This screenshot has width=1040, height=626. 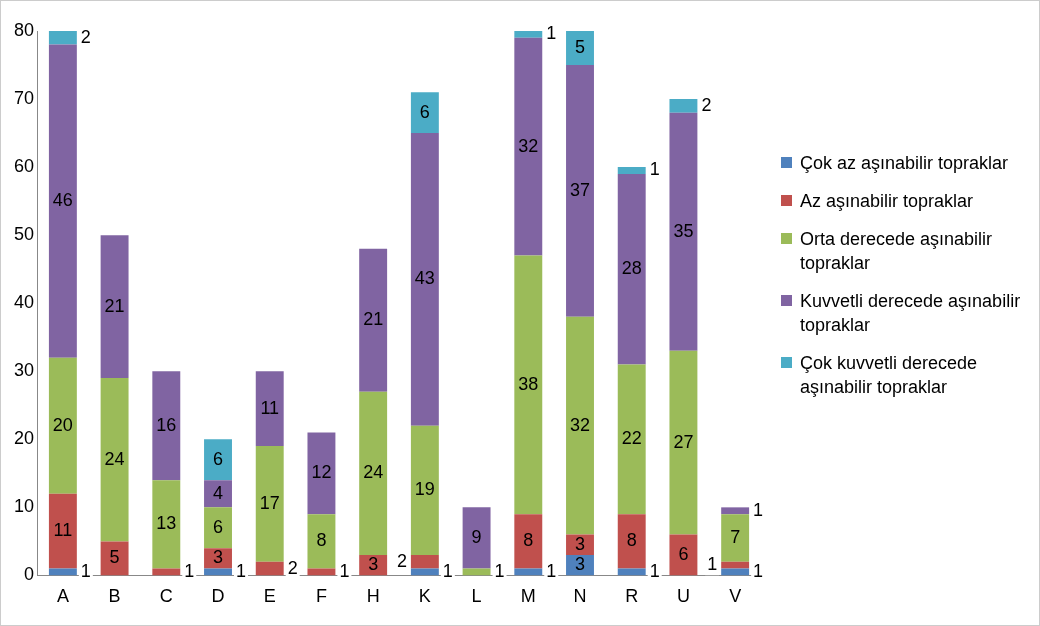 I want to click on data-label: 16, so click(x=166, y=424).